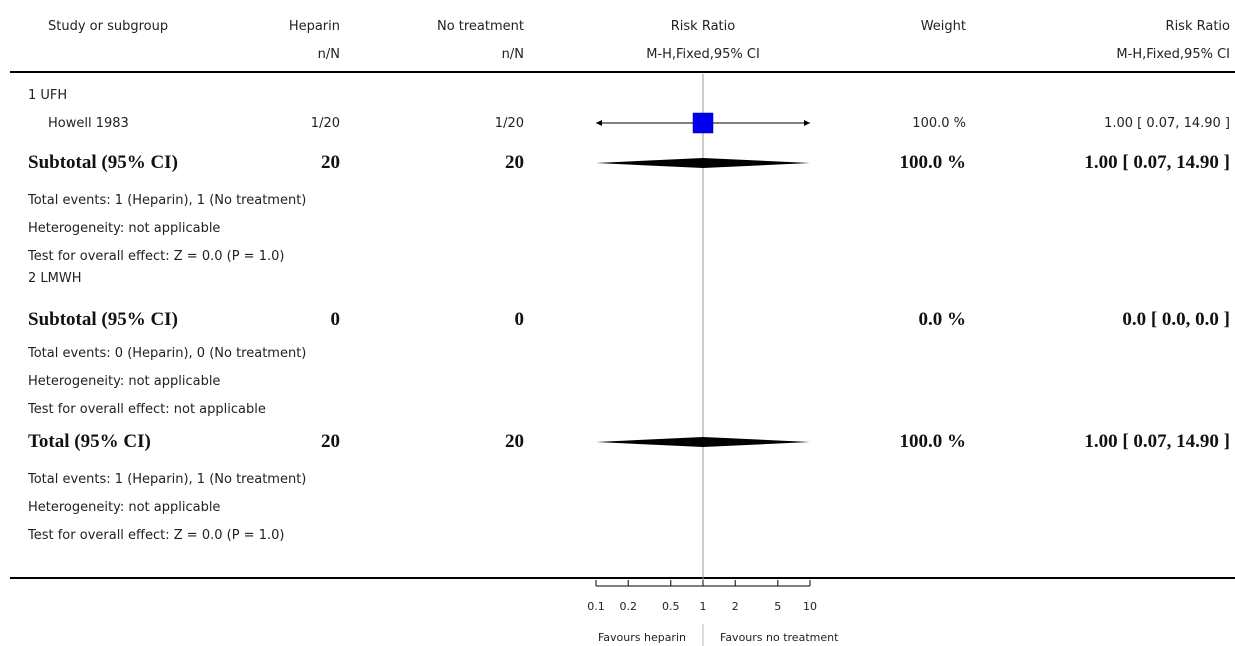  Describe the element at coordinates (88, 123) in the screenshot. I see `study-name: Howell 1983` at that location.